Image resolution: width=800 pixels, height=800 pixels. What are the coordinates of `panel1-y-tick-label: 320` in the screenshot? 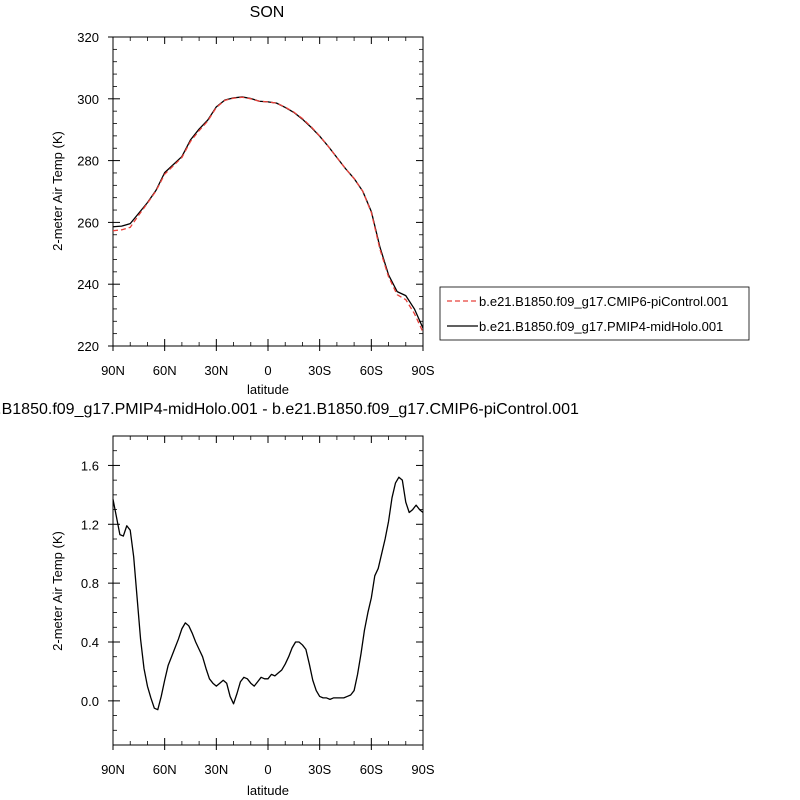 It's located at (88, 37).